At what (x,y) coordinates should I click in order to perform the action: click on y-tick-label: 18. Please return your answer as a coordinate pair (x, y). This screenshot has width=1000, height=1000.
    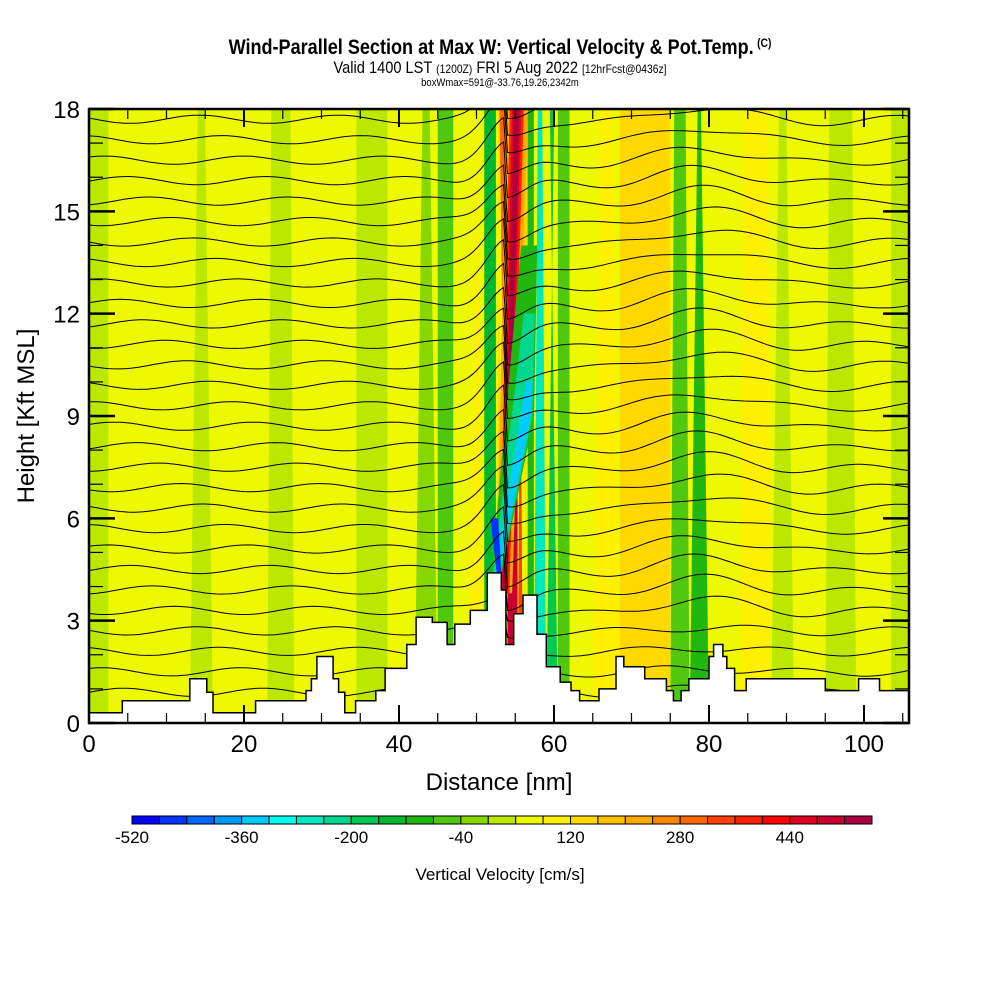
    Looking at the image, I should click on (66, 110).